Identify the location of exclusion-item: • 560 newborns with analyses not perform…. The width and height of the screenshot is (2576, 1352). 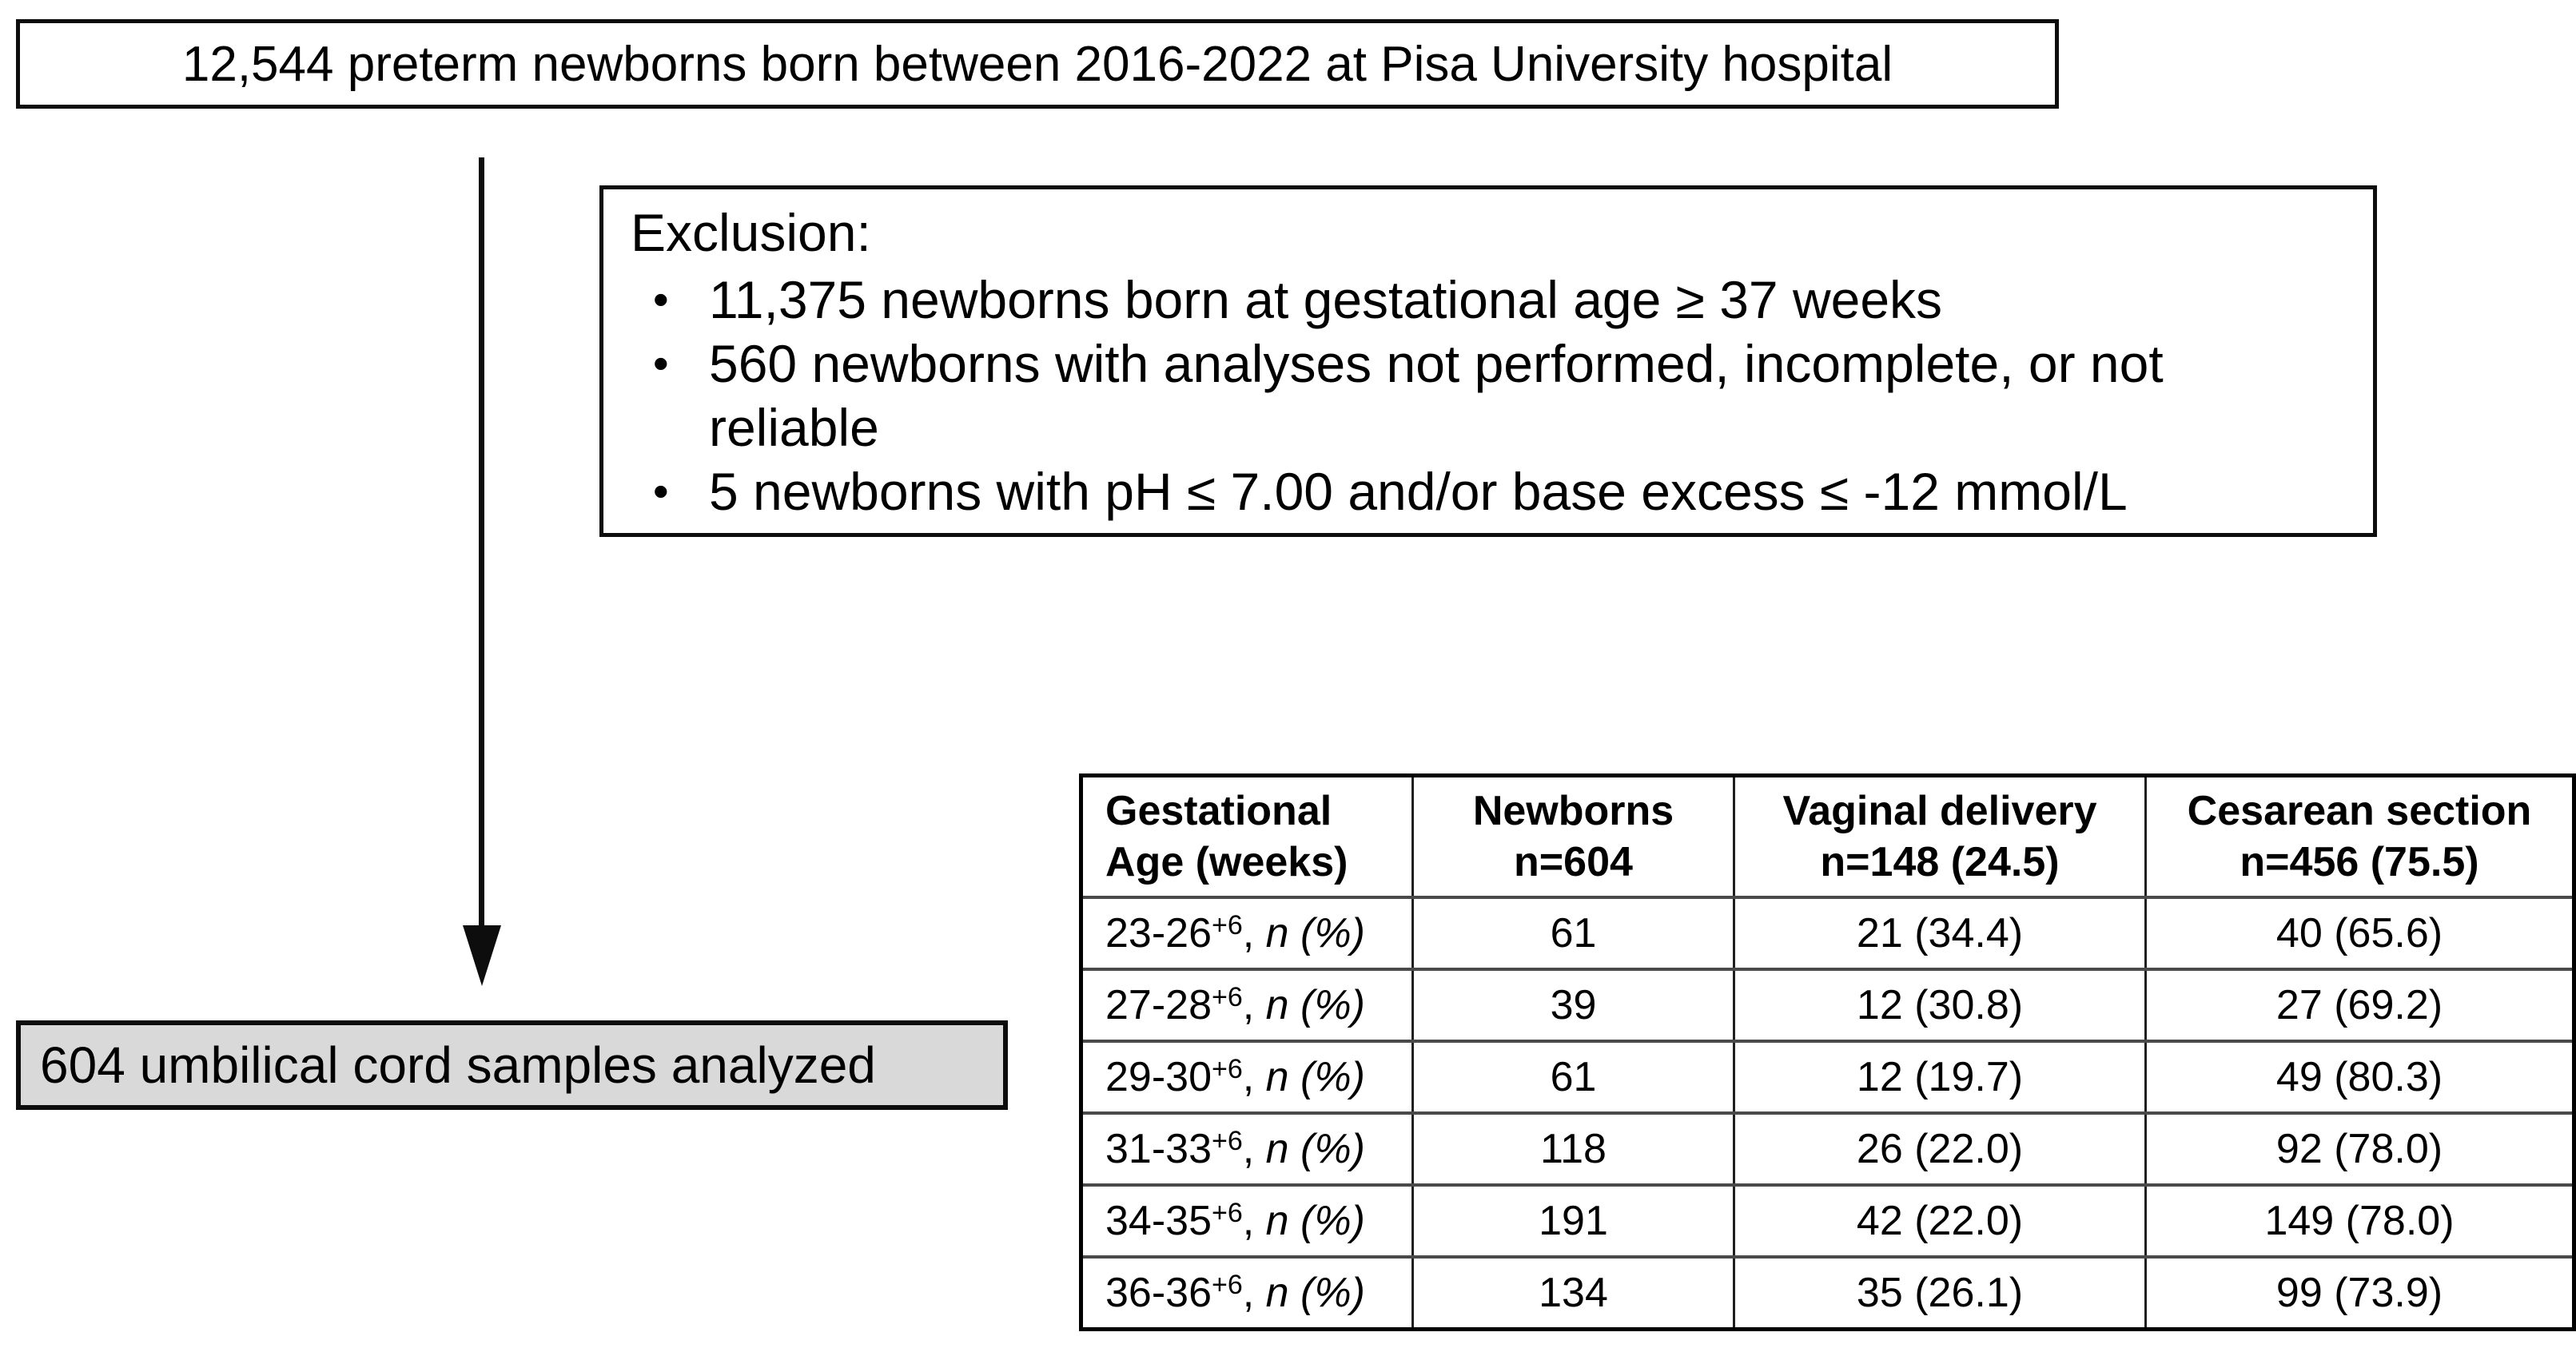
(1488, 396).